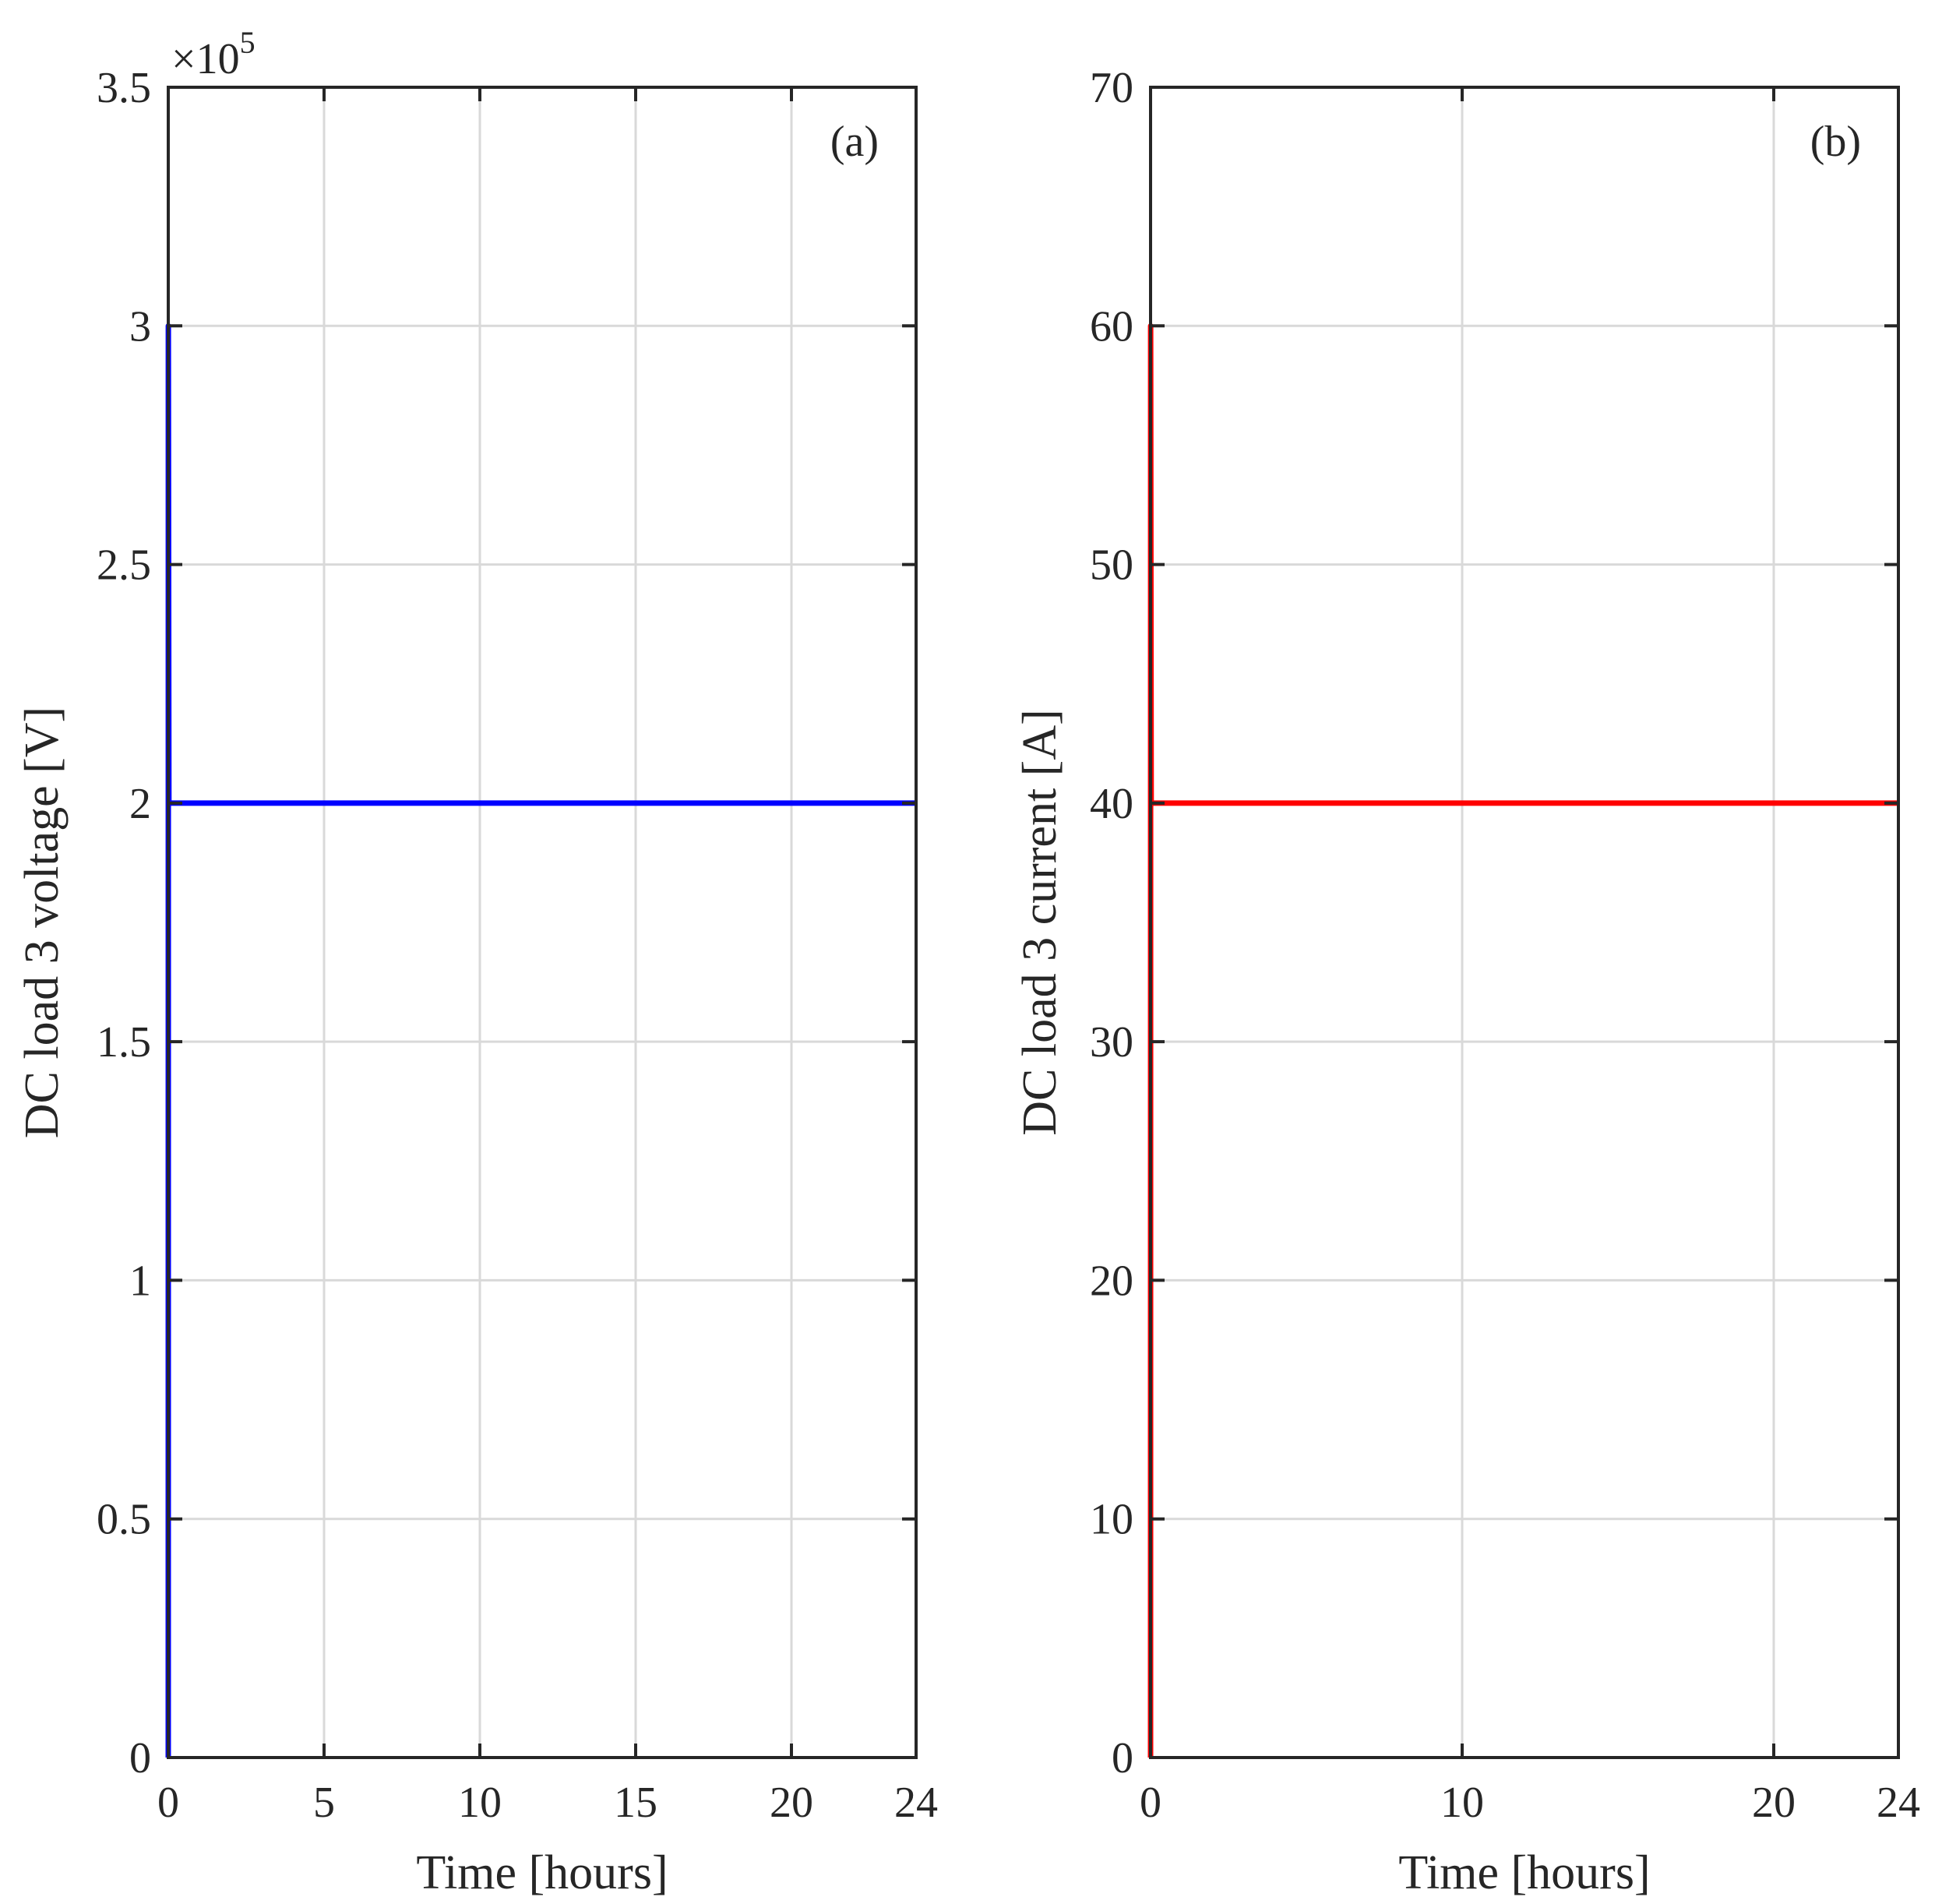 This screenshot has height=1904, width=1935. Describe the element at coordinates (1111, 565) in the screenshot. I see `y-tick-label: 50` at that location.